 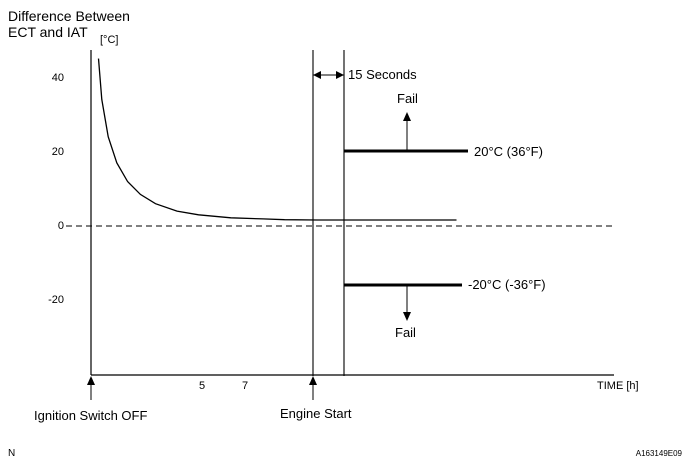 I want to click on fail-down-arrow-head, so click(x=407, y=316).